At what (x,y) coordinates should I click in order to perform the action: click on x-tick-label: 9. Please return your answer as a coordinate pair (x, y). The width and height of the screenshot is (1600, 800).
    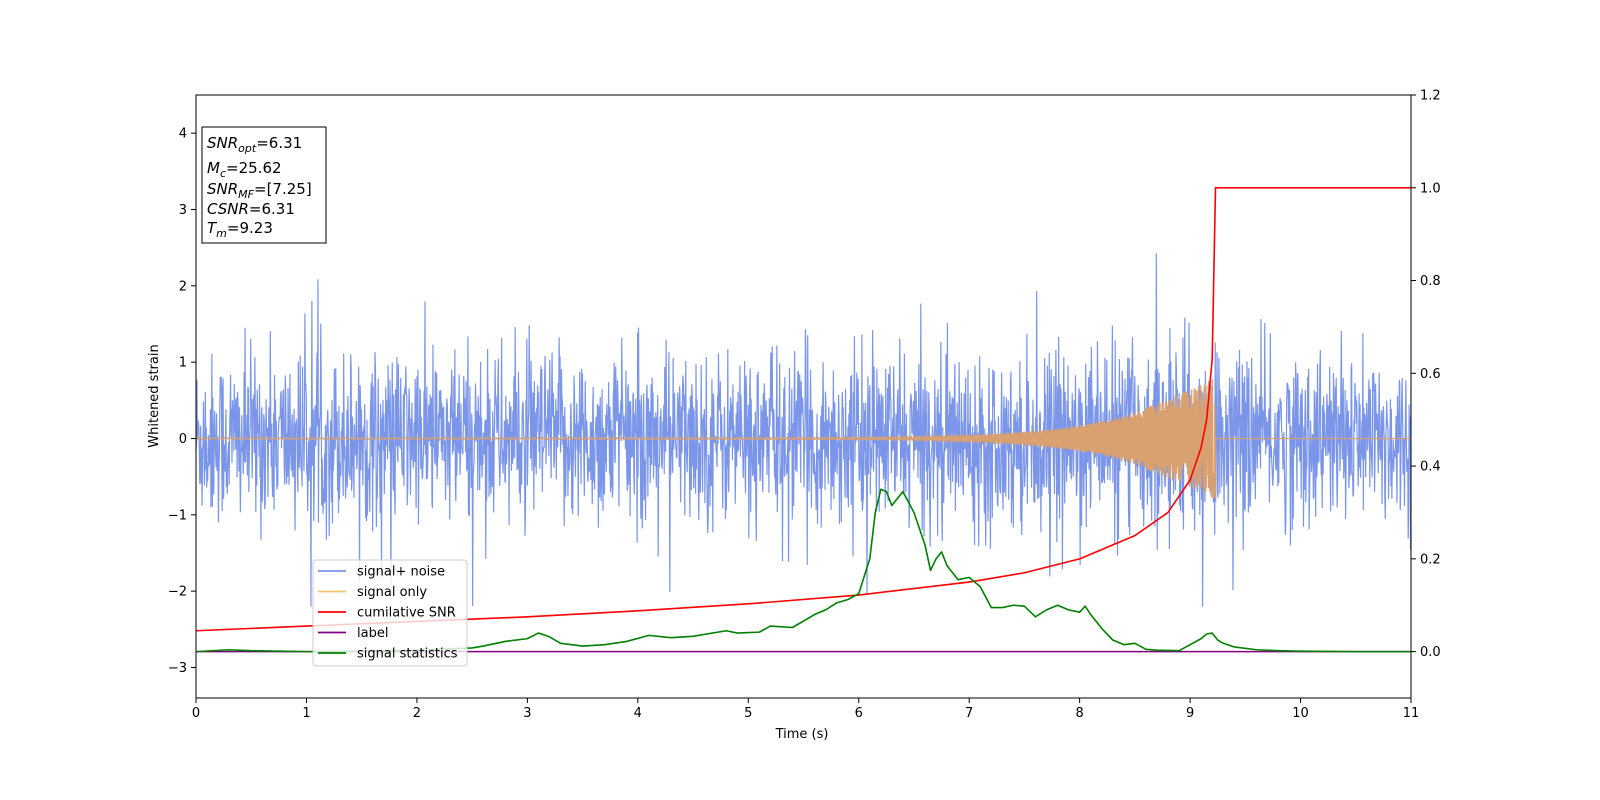
    Looking at the image, I should click on (1190, 713).